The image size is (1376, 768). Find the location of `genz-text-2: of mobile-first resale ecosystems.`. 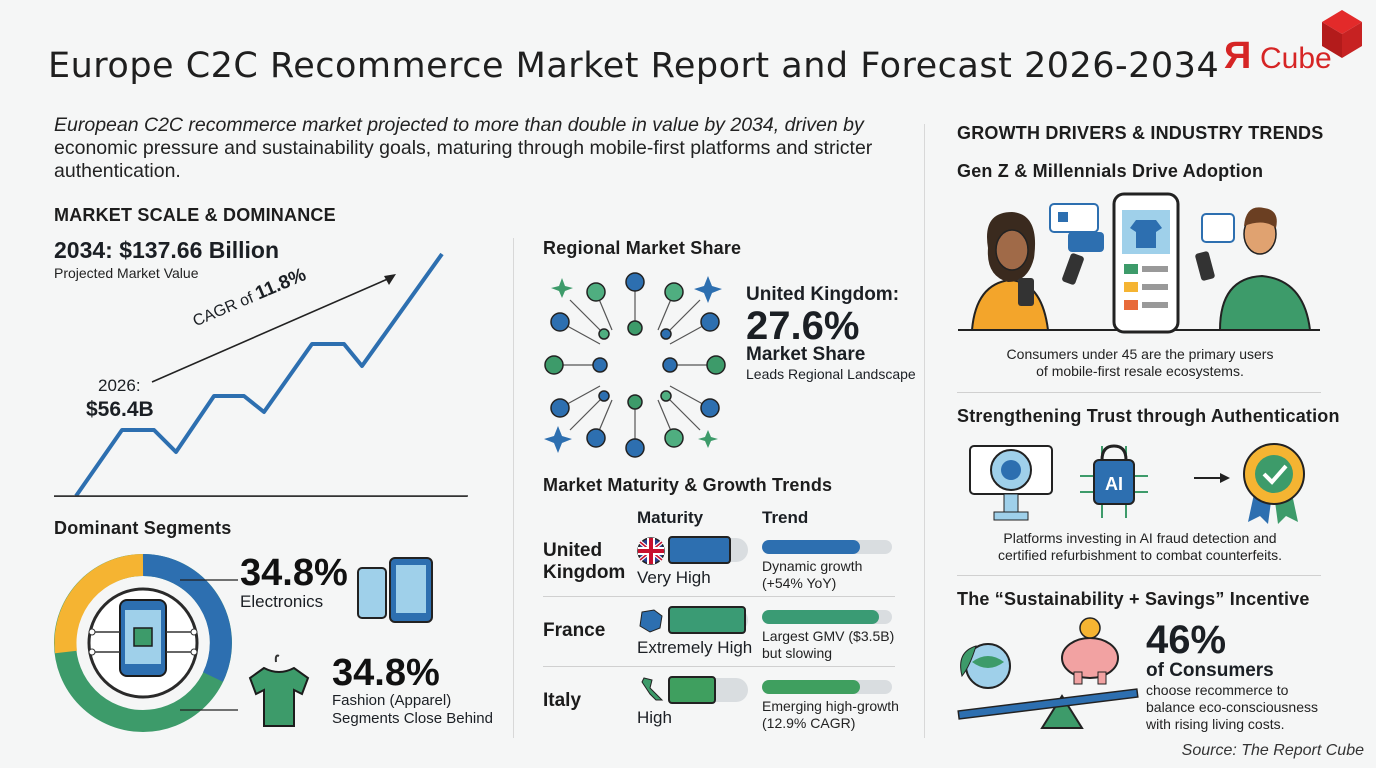

genz-text-2: of mobile-first resale ecosystems. is located at coordinates (1140, 371).